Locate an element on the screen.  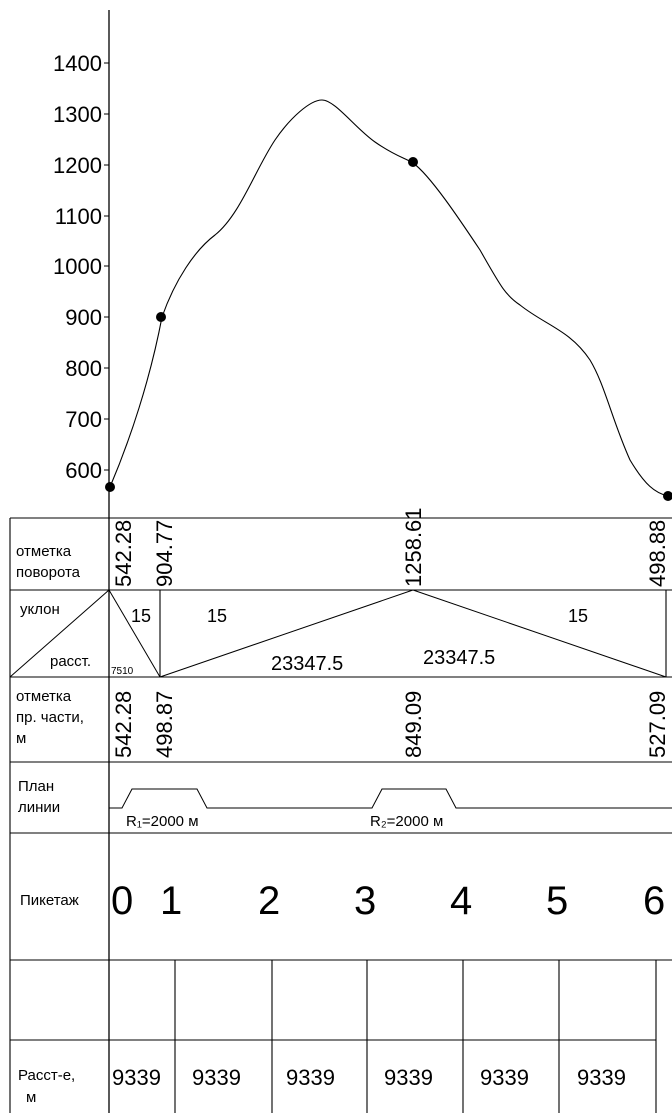
grade-elevation-value: 498.87 is located at coordinates (164, 724).